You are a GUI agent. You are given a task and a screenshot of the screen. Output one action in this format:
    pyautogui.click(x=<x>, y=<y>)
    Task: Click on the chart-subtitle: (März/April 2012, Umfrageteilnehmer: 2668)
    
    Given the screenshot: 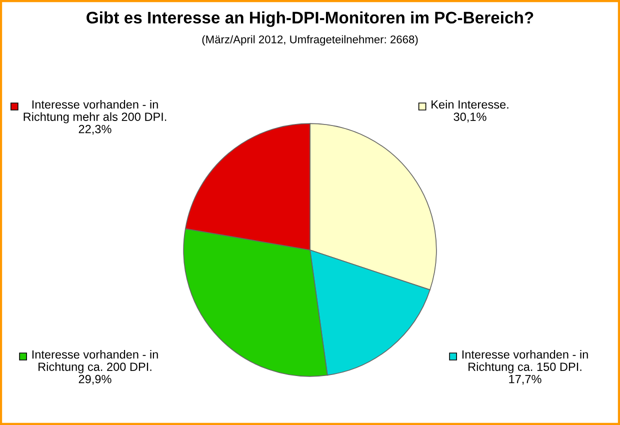 What is the action you would take?
    pyautogui.click(x=310, y=40)
    